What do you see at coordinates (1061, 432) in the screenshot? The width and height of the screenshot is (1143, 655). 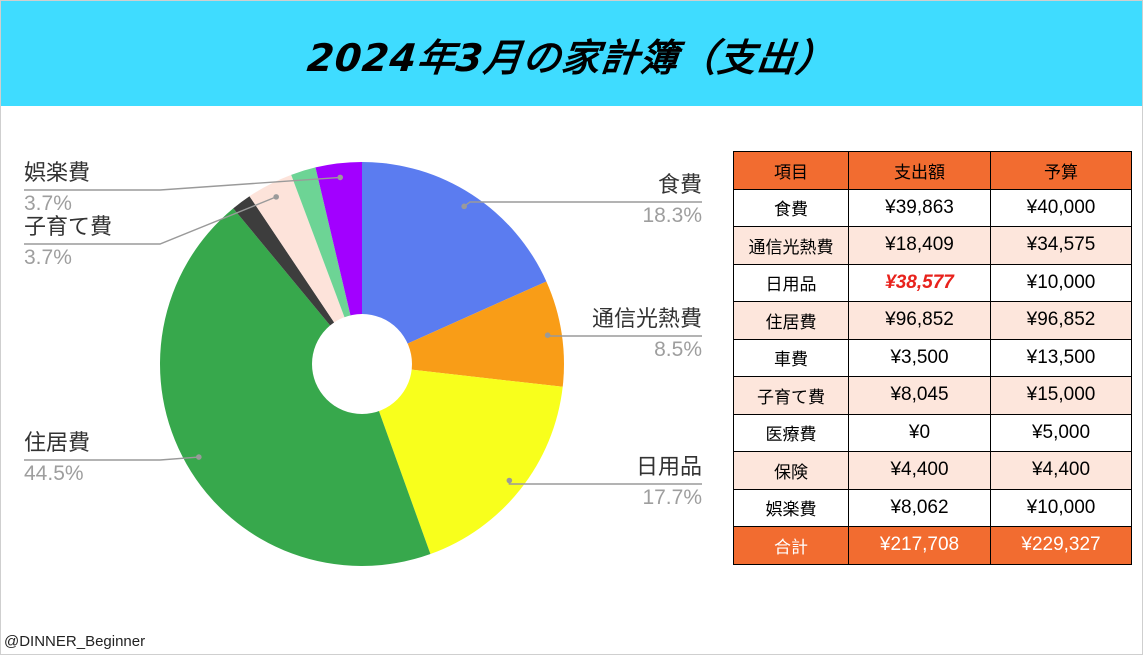 I see `row-budget: ¥5,000` at bounding box center [1061, 432].